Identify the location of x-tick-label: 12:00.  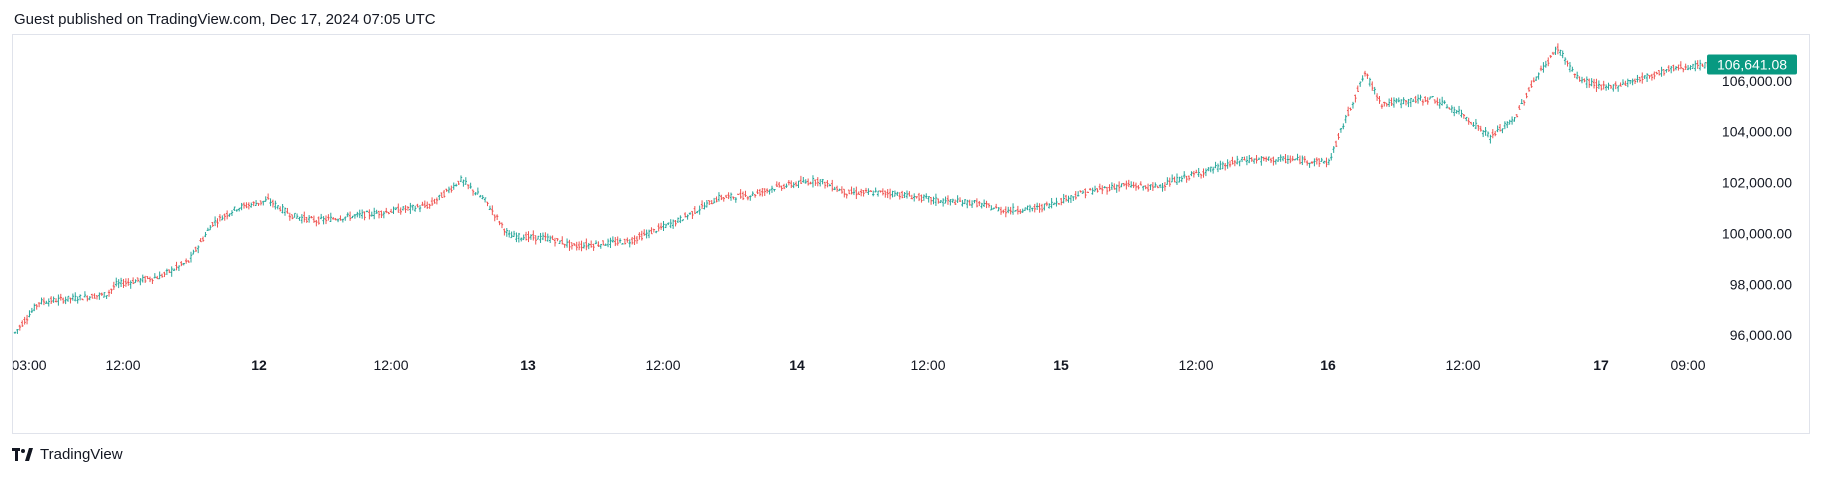
(122, 365).